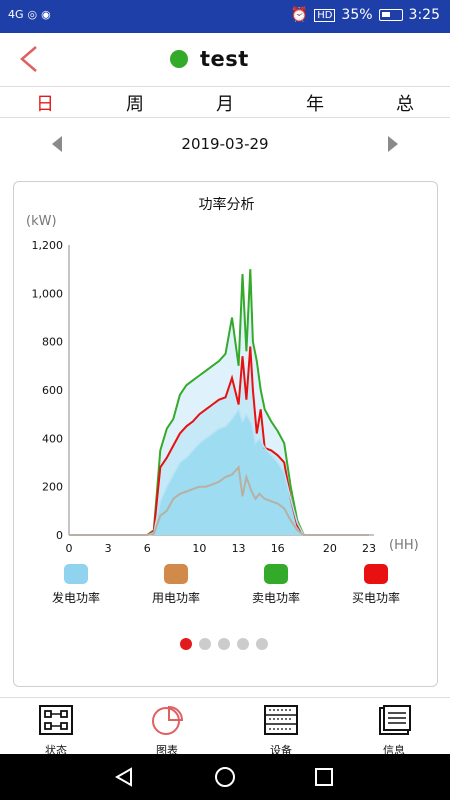 Image resolution: width=450 pixels, height=800 pixels. I want to click on title-wrap: test, so click(209, 59).